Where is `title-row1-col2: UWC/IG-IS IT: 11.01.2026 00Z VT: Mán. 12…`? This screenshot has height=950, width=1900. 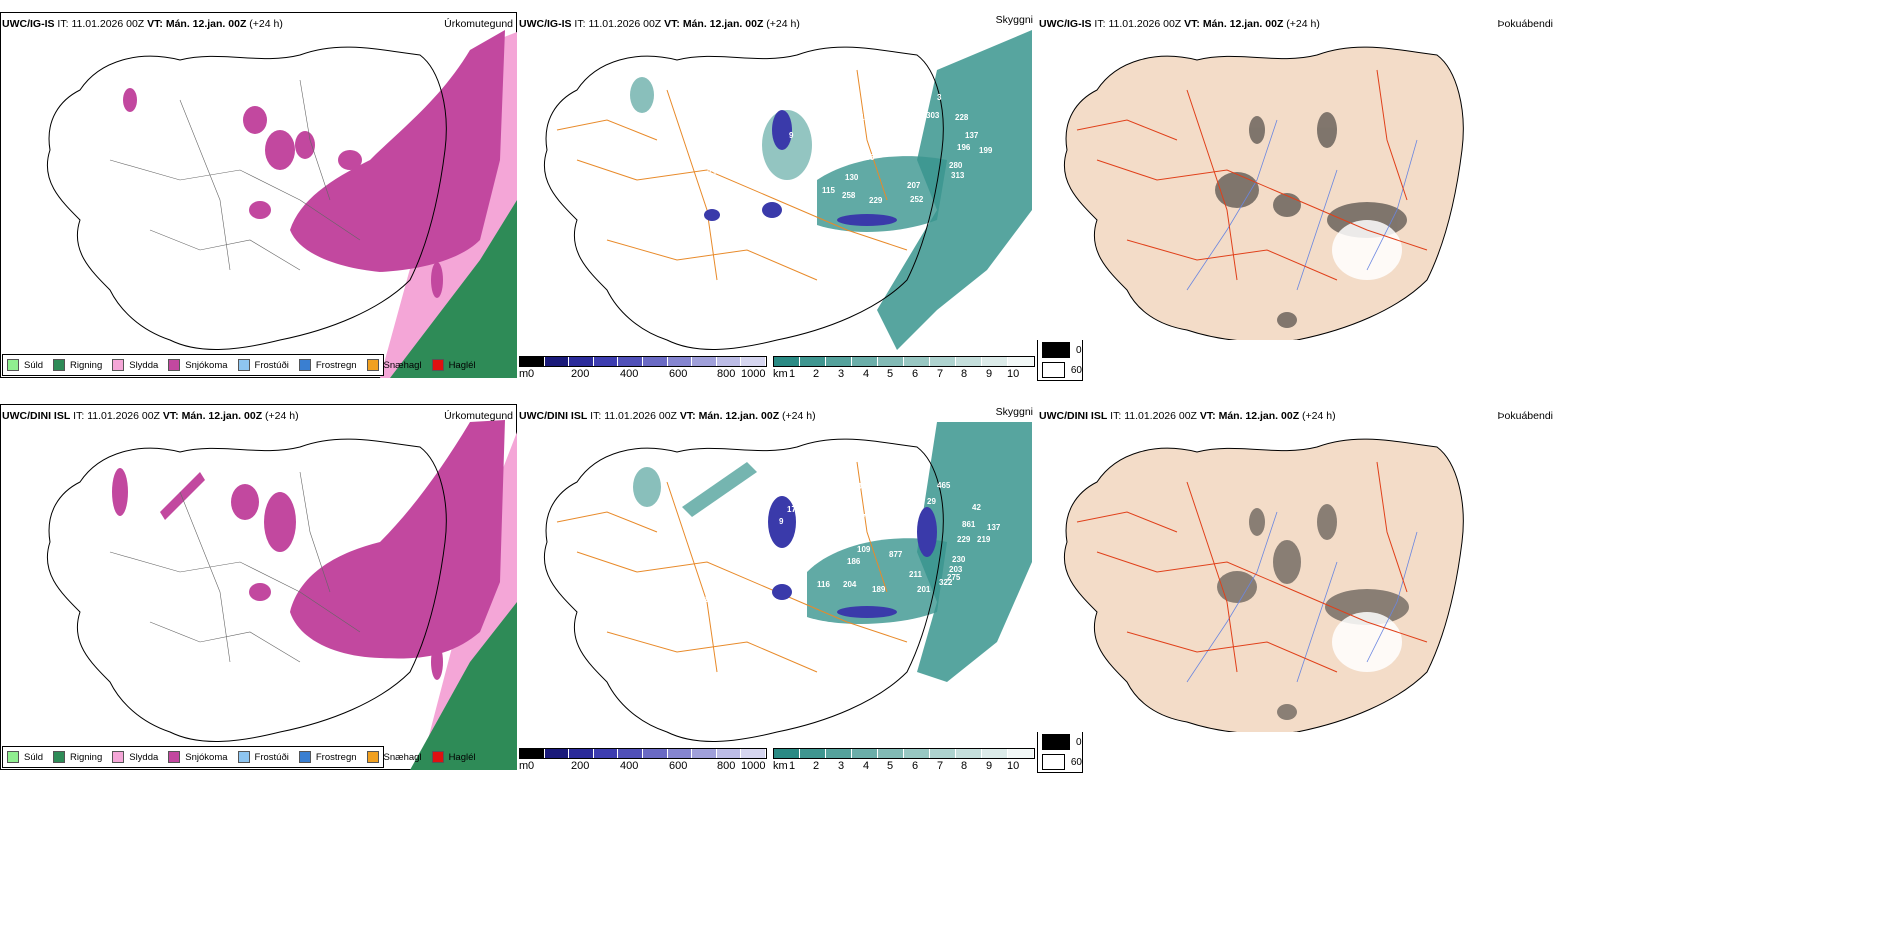
title-row1-col2: UWC/IG-IS IT: 11.01.2026 00Z VT: Mán. 12… is located at coordinates (659, 24).